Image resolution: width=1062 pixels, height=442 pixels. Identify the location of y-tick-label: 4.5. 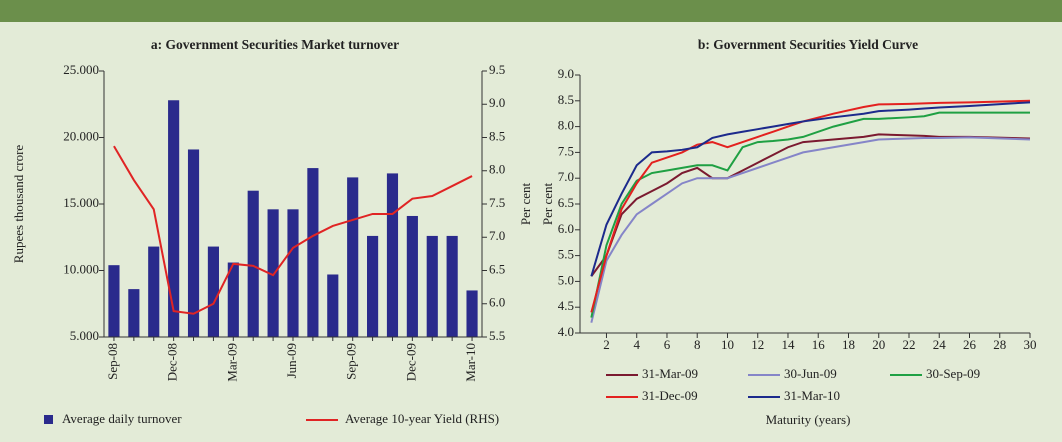
(566, 305).